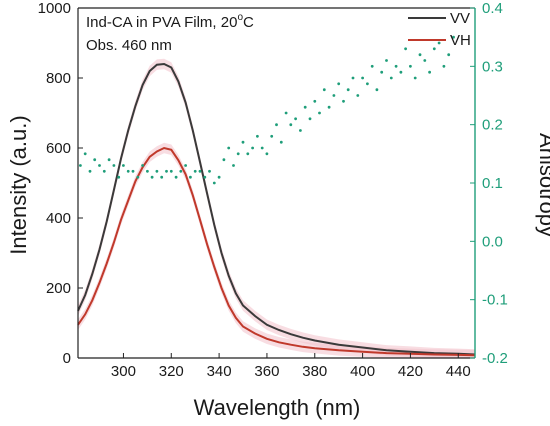  Describe the element at coordinates (18, 184) in the screenshot. I see `y-axis-title: Intensity (a.u.)` at that location.